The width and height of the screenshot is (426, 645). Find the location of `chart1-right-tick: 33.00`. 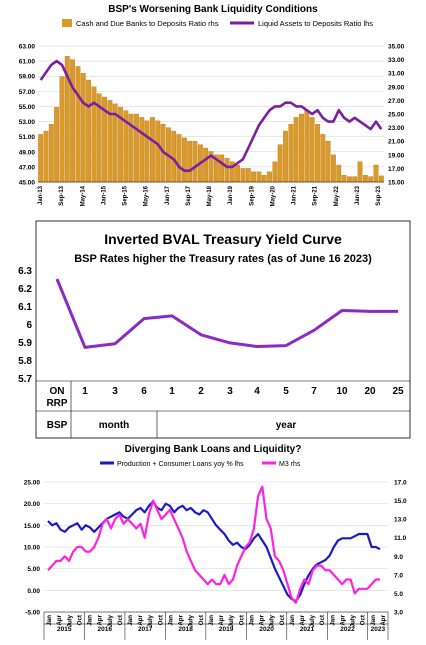

chart1-right-tick: 33.00 is located at coordinates (396, 60).